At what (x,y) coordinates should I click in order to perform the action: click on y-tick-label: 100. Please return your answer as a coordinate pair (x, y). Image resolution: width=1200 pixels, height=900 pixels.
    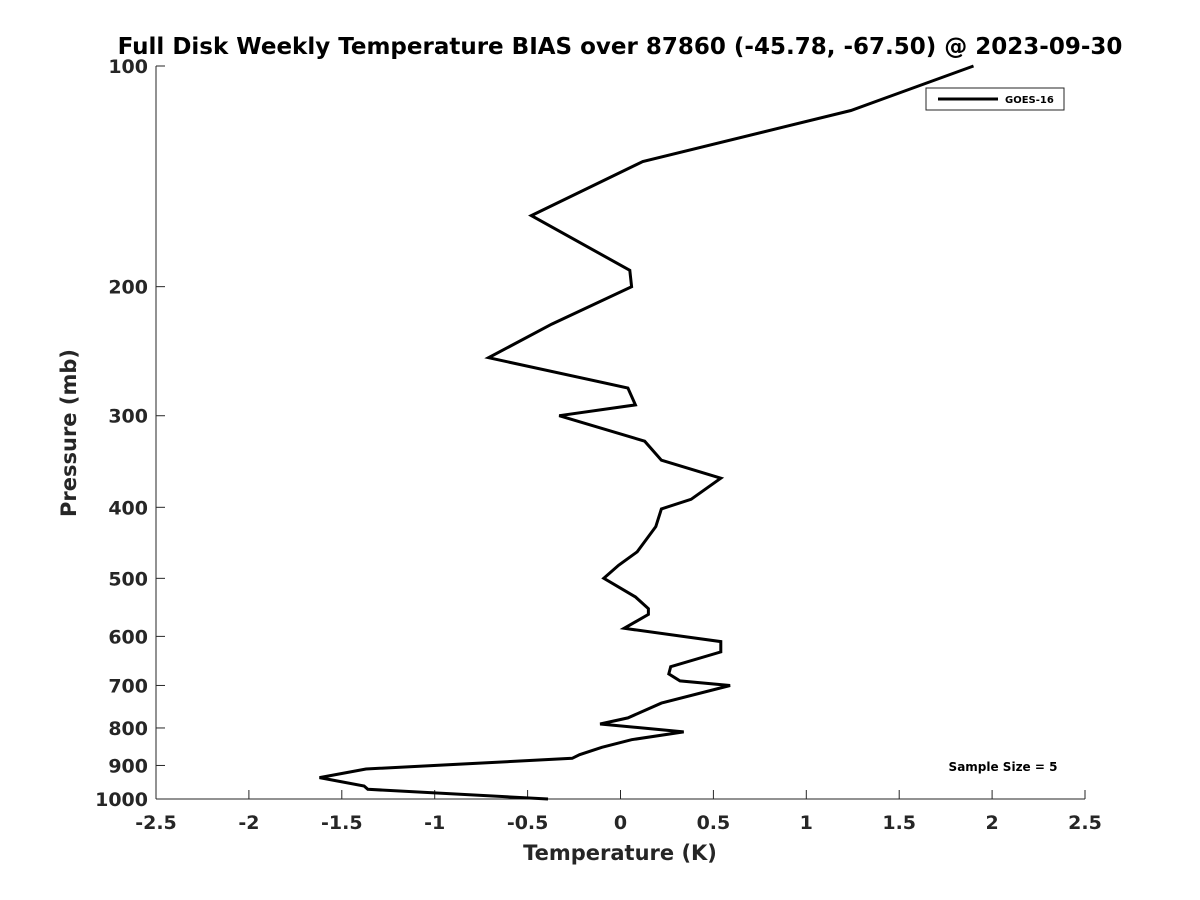
    Looking at the image, I should click on (128, 67).